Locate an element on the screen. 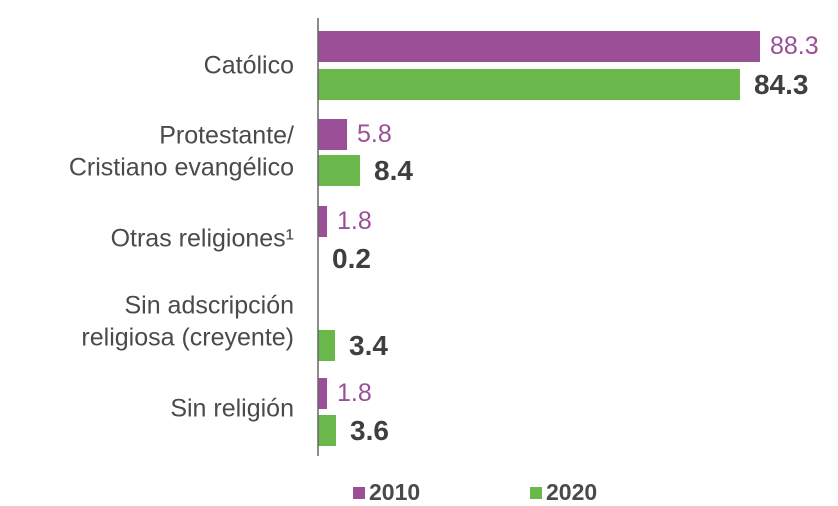  category-label: Cristiano evangélico is located at coordinates (181, 168).